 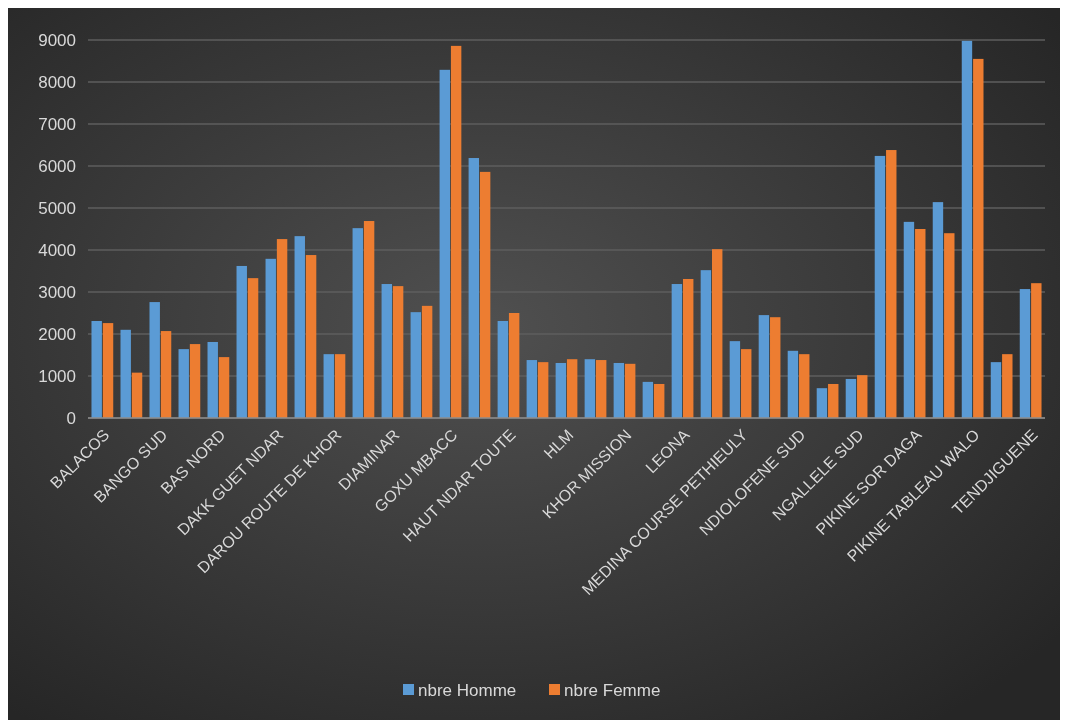 What do you see at coordinates (57, 250) in the screenshot?
I see `y-tick-label: 4000` at bounding box center [57, 250].